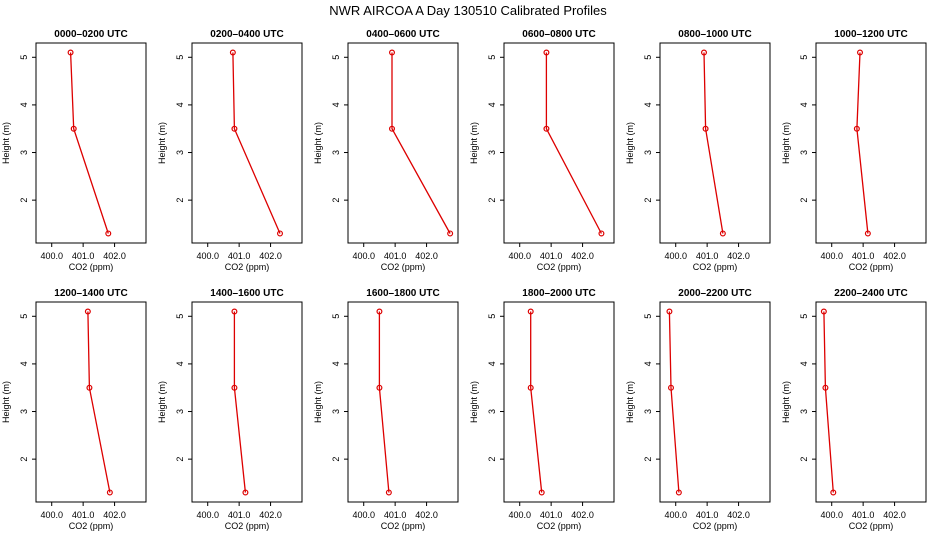 This screenshot has width=936, height=540. Describe the element at coordinates (402, 293) in the screenshot. I see `panel-title: 1600–1800 UTC` at that location.